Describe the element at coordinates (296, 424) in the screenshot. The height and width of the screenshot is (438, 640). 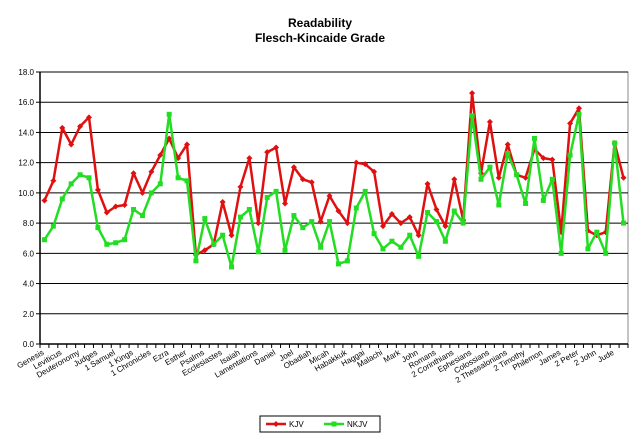
I see `legend-label: KJV` at that location.